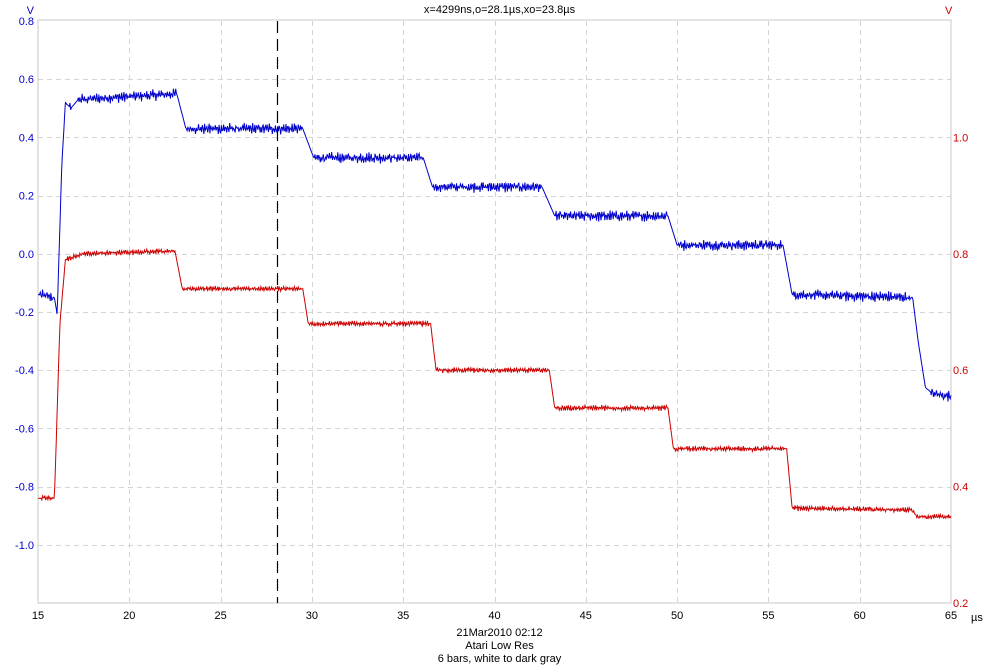  What do you see at coordinates (960, 488) in the screenshot?
I see `right-tick-label: 0.4` at bounding box center [960, 488].